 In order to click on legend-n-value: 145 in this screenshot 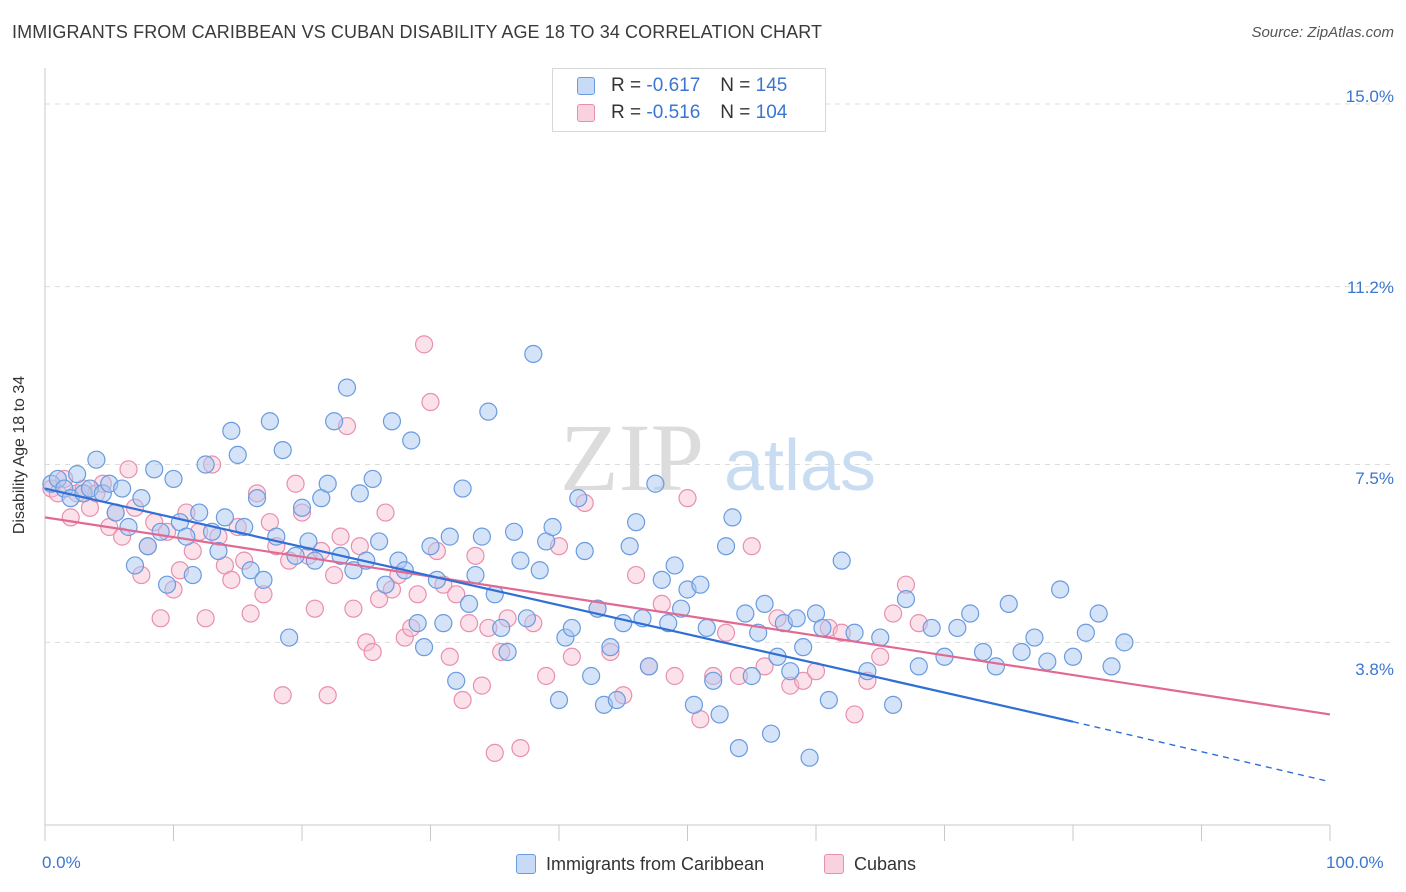, I will do `click(771, 85)`.